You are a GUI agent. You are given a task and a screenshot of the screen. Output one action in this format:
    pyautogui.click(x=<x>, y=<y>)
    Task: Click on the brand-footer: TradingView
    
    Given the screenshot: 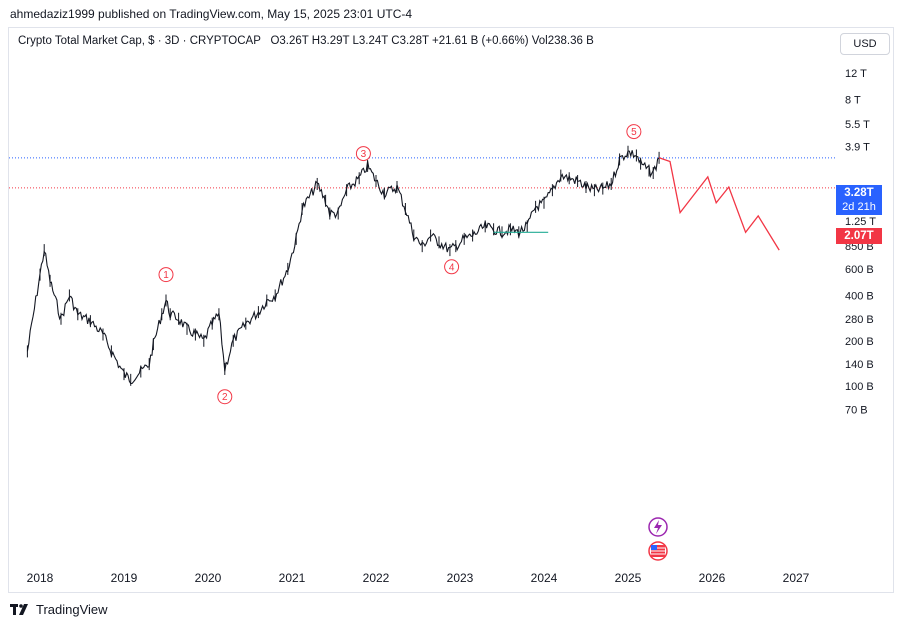 What is the action you would take?
    pyautogui.click(x=59, y=609)
    